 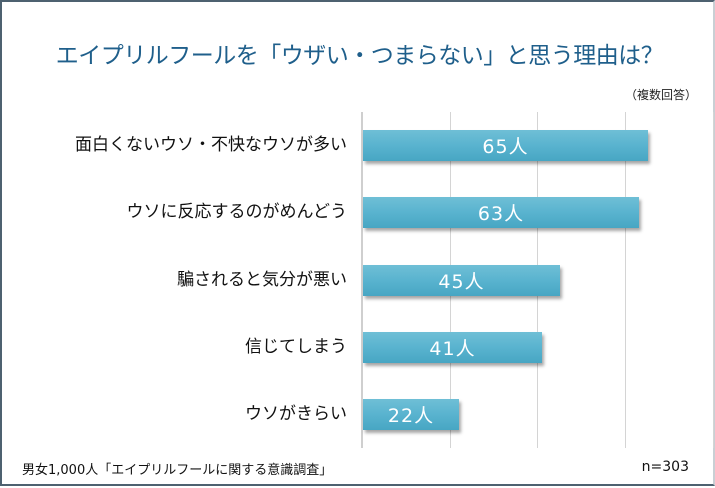 I want to click on bar: 22人, so click(x=411, y=414).